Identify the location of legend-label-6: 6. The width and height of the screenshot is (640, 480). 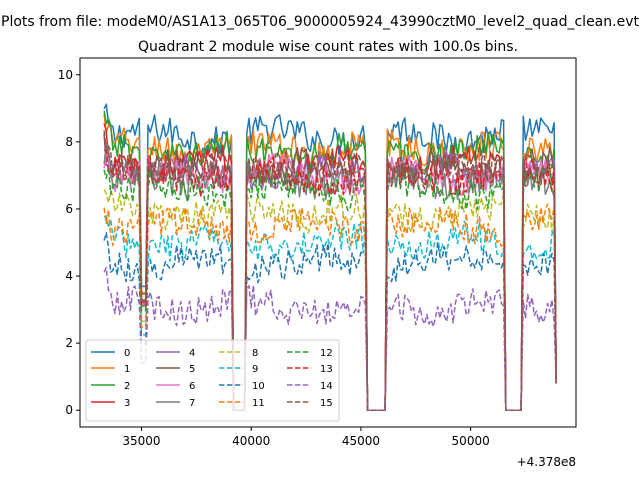
(192, 386).